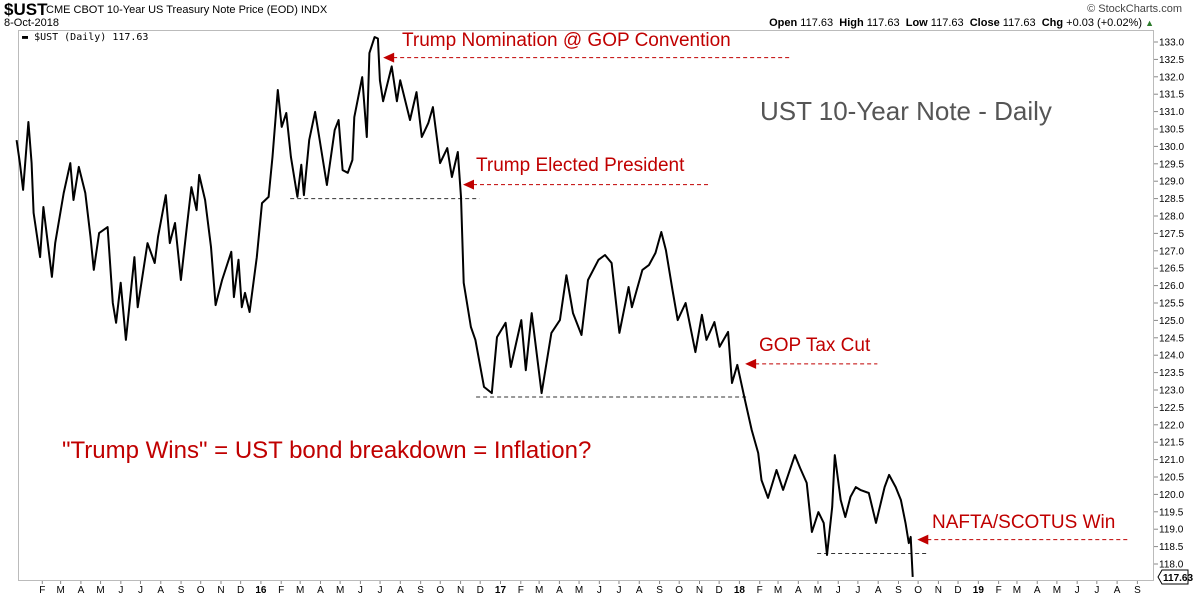  Describe the element at coordinates (815, 345) in the screenshot. I see `annotation-gop-tax-cut: GOP Tax Cut` at that location.